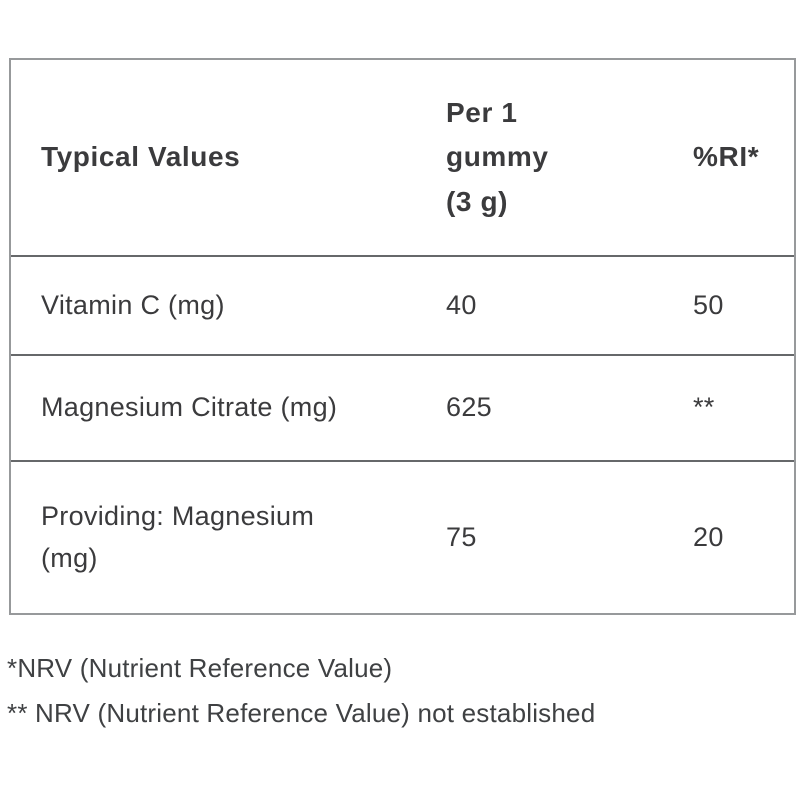 Image resolution: width=806 pixels, height=806 pixels. What do you see at coordinates (539, 538) in the screenshot?
I see `per-serving-cell: 75` at bounding box center [539, 538].